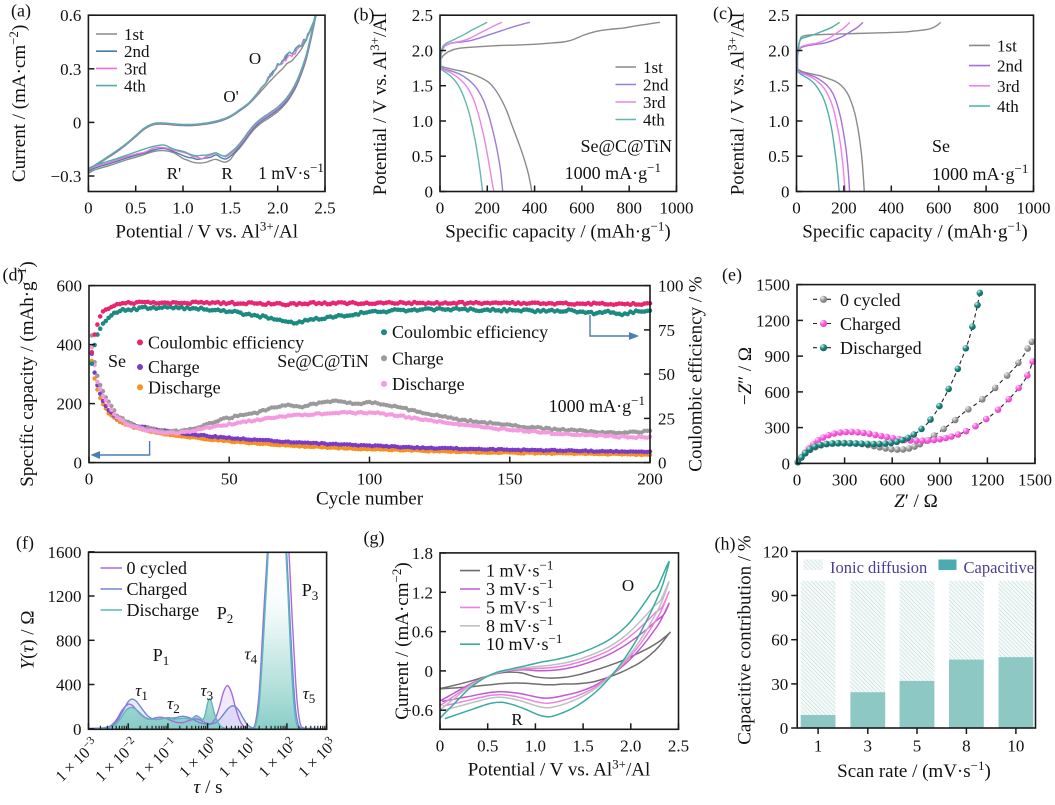 This screenshot has width=1055, height=805. I want to click on svg-text: 50, so click(229, 479).